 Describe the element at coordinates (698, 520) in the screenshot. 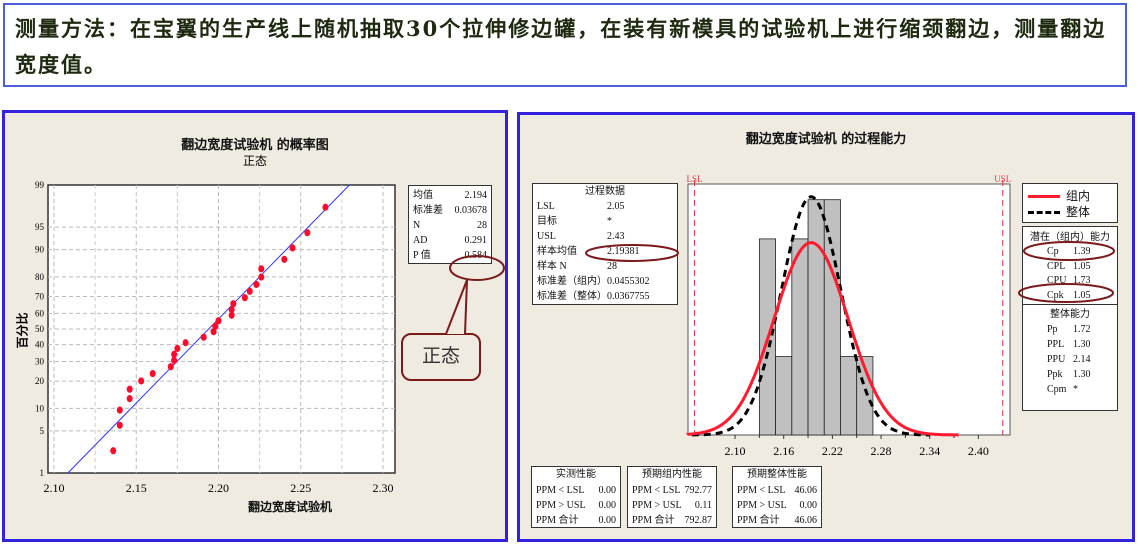

I see `row-value: 792.87` at that location.